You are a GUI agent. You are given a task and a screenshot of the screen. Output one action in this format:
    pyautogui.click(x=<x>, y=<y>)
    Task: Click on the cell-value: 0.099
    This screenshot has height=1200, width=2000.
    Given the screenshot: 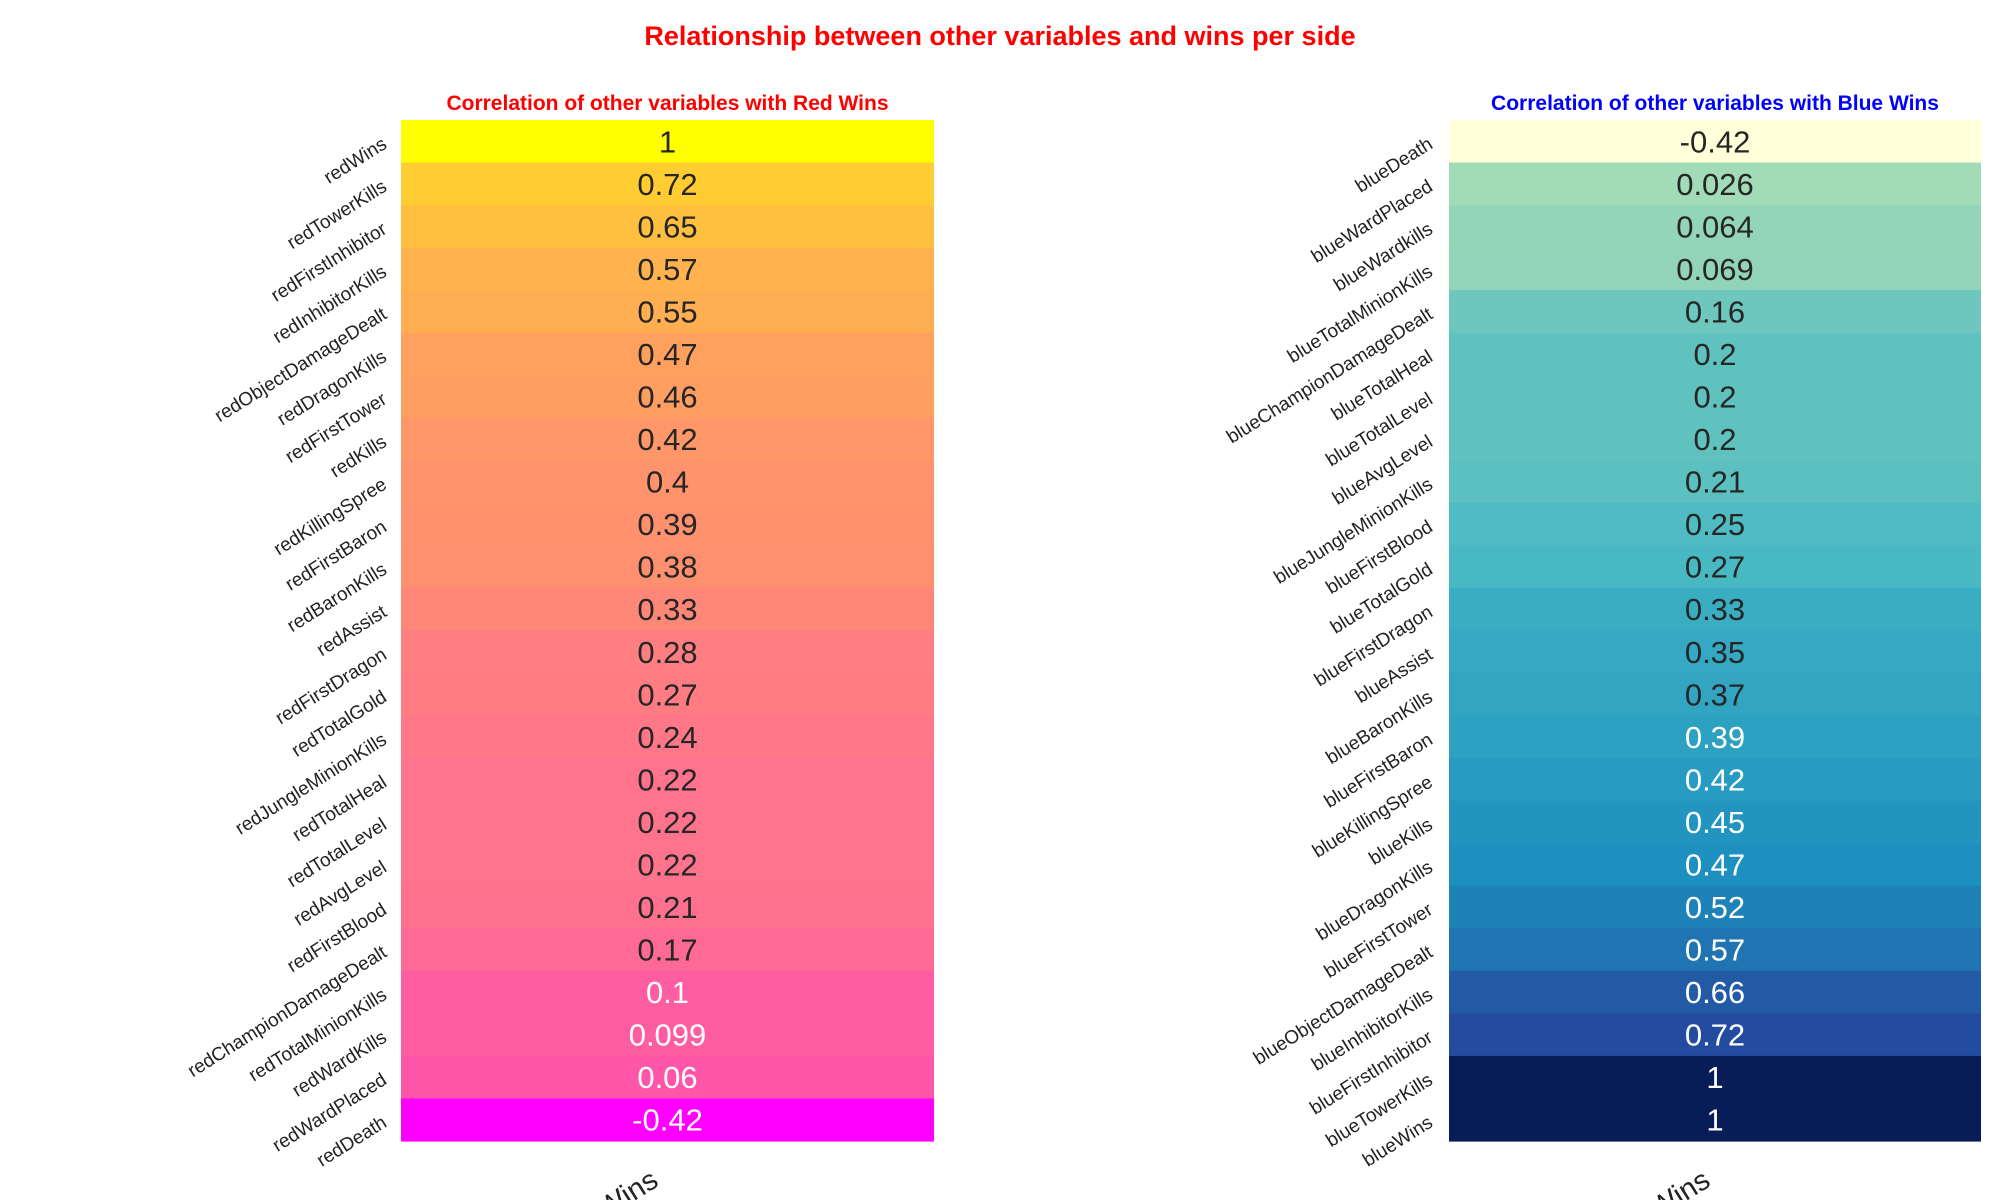 What is the action you would take?
    pyautogui.click(x=668, y=1035)
    